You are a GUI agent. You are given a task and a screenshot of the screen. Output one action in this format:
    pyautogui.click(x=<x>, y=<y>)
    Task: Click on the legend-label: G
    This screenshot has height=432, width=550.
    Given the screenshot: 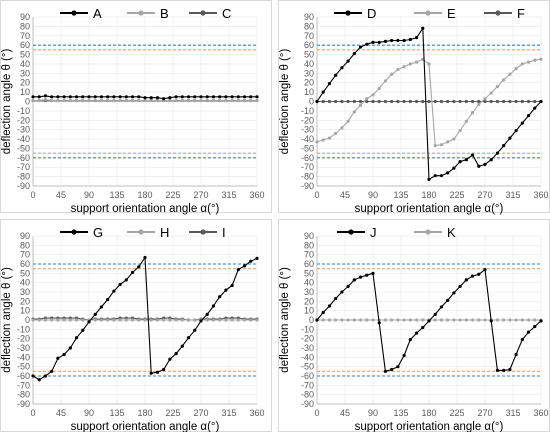 What is the action you would take?
    pyautogui.click(x=98, y=232)
    